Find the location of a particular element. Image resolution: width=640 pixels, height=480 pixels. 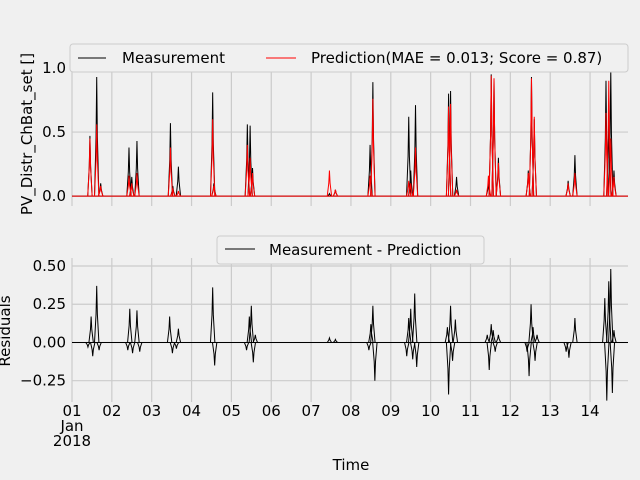

y-tick-label: 0.25 is located at coordinates (49, 304).